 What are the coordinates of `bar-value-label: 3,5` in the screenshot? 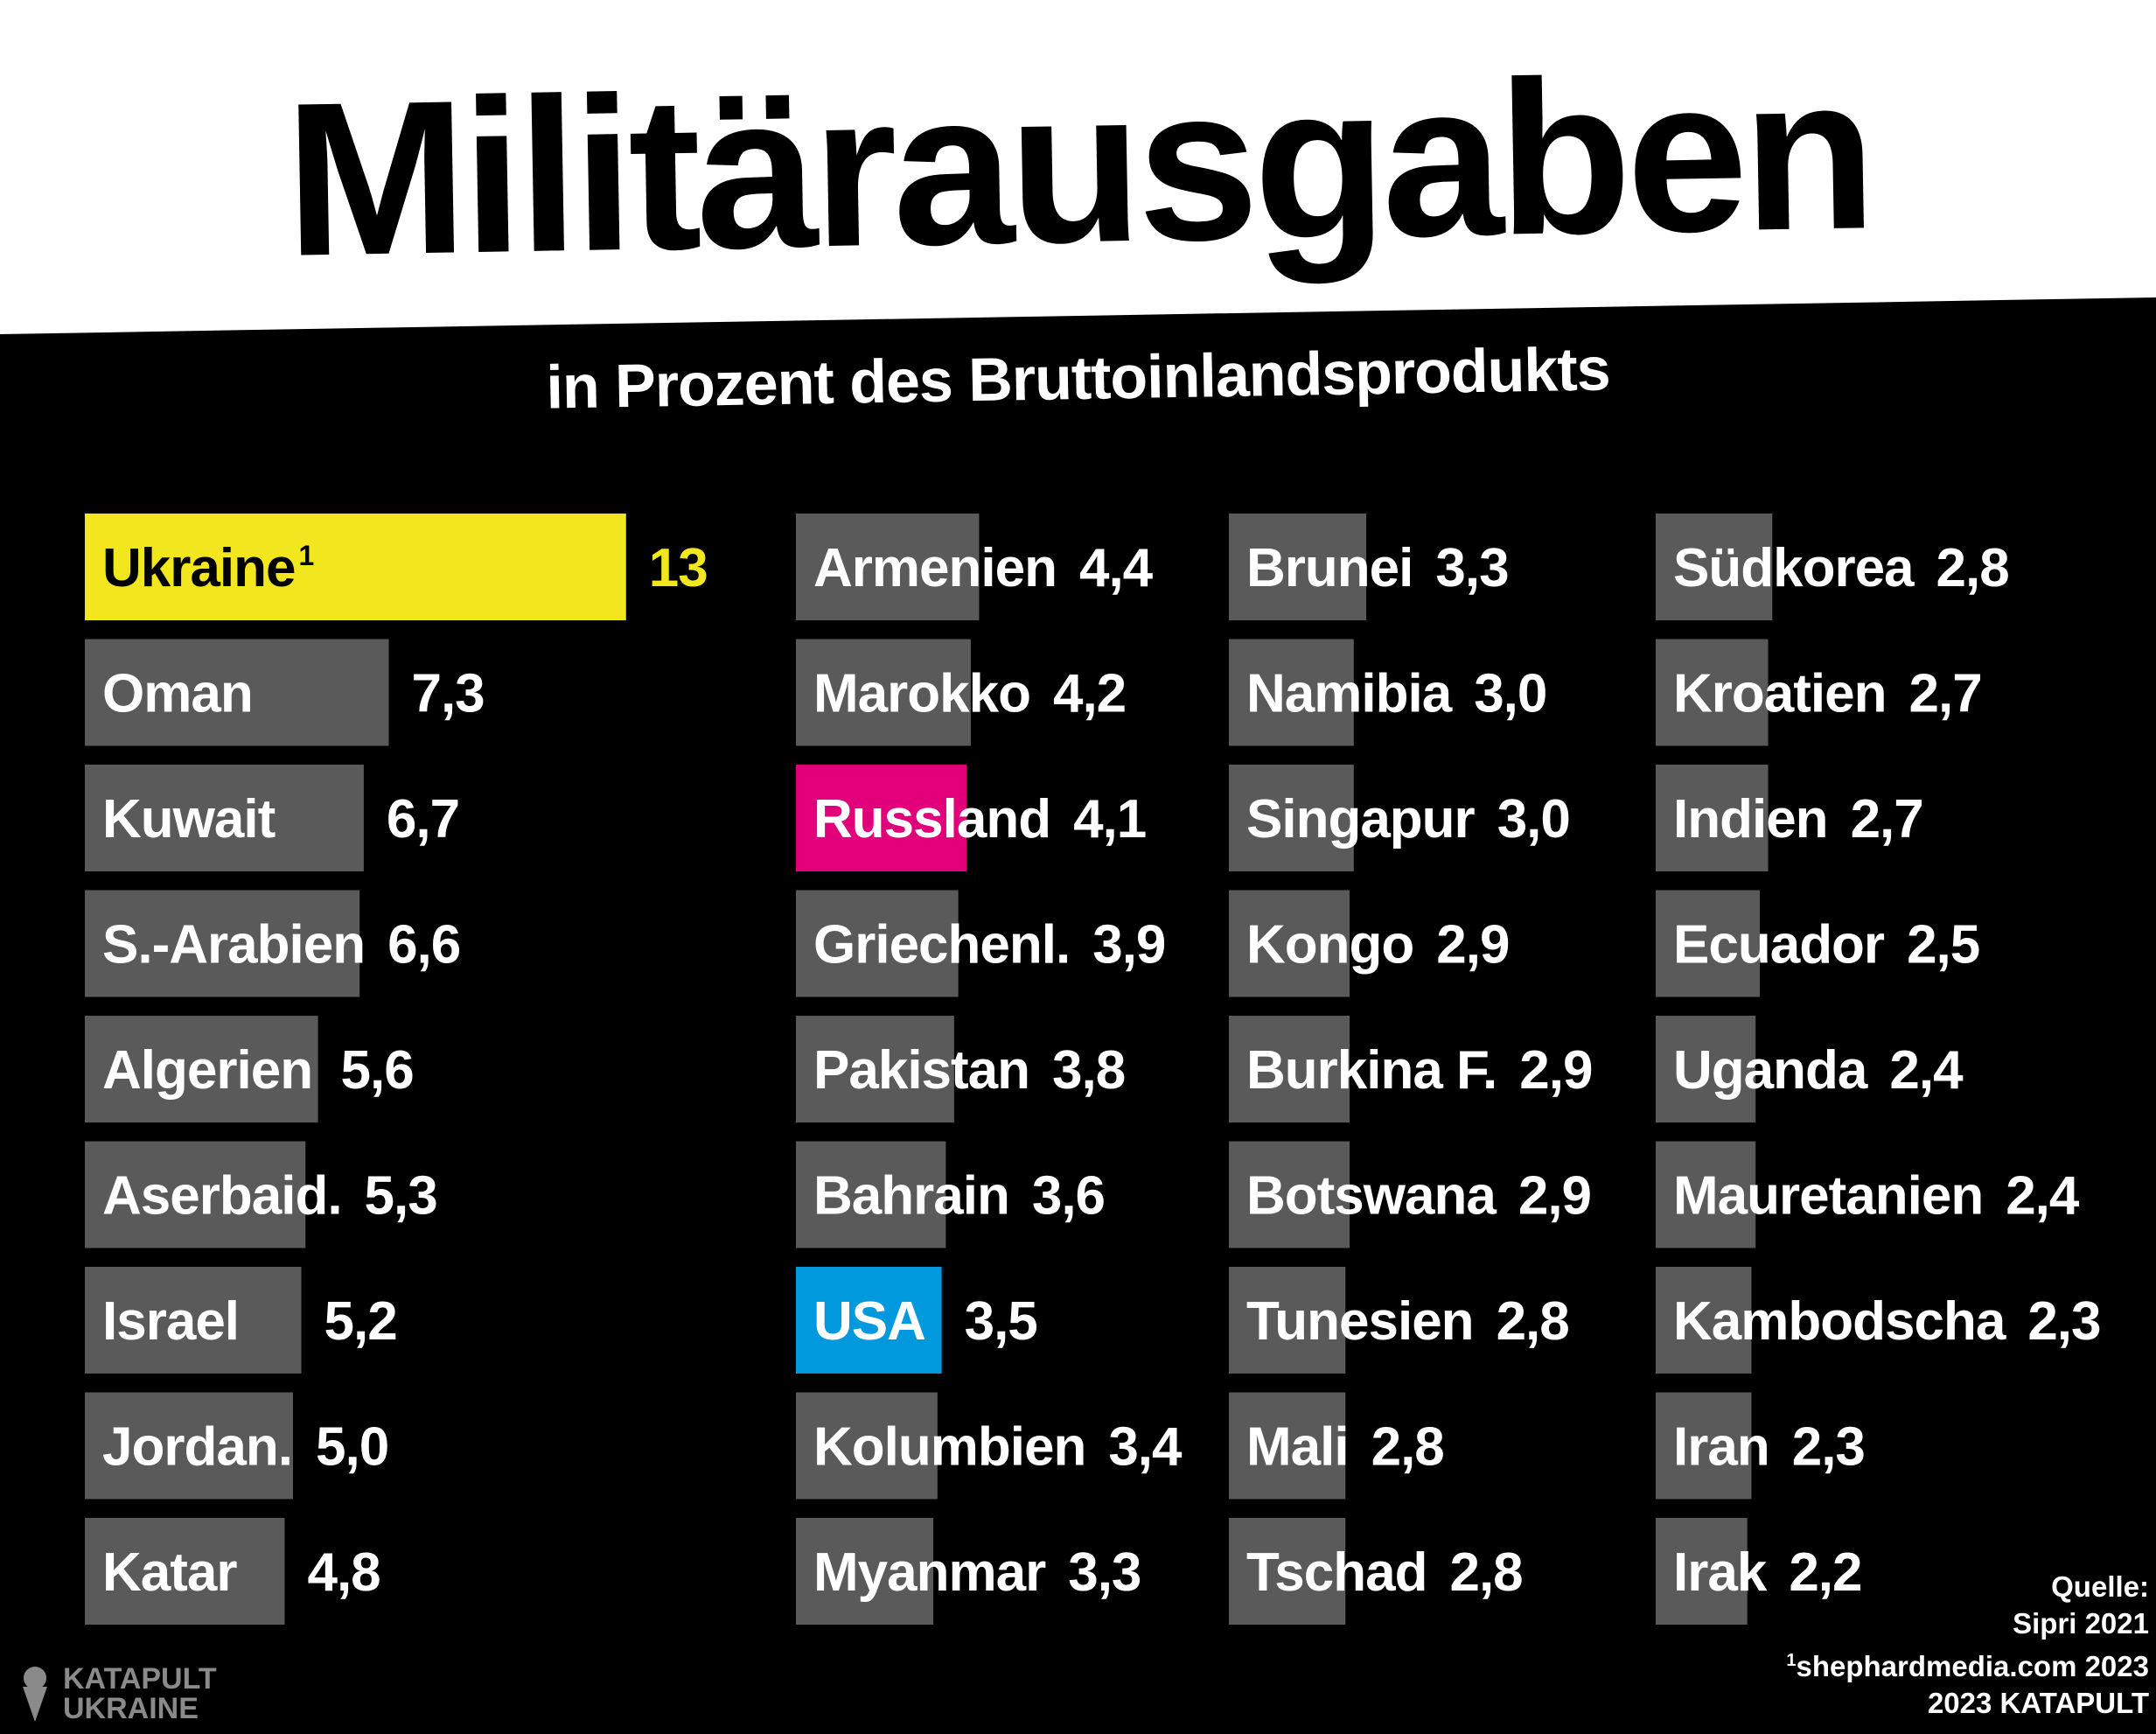 It's located at (1001, 1321).